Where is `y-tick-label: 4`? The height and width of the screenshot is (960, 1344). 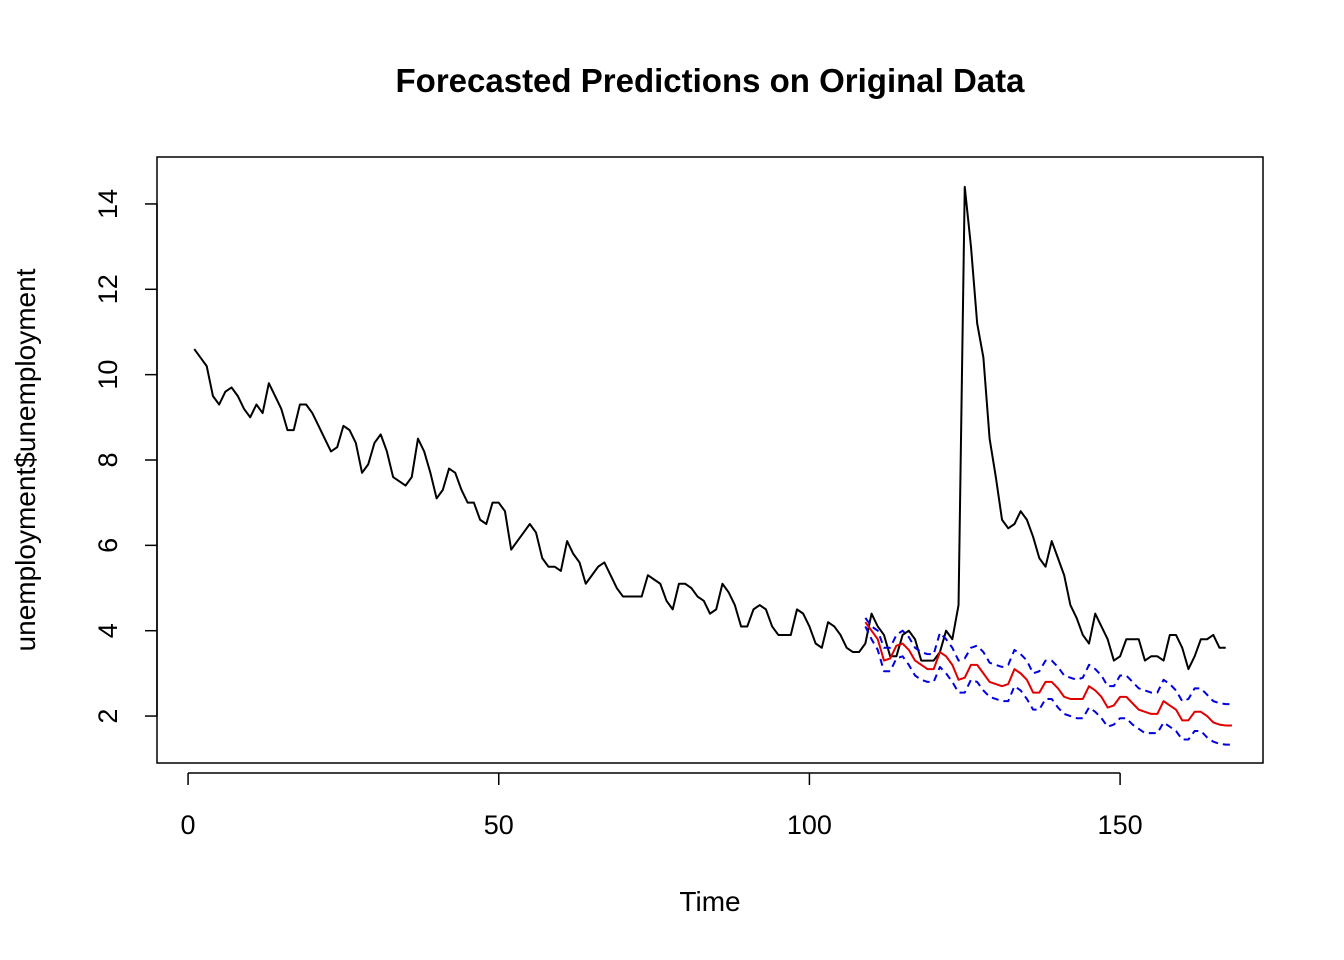 y-tick-label: 4 is located at coordinates (108, 630).